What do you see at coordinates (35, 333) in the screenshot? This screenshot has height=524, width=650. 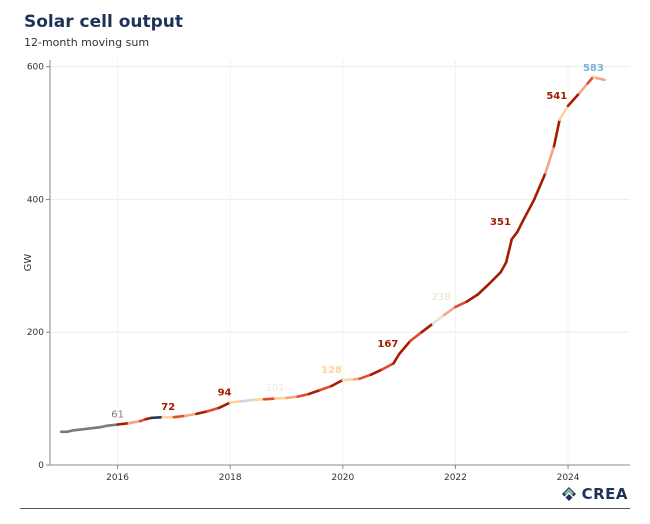 I see `y-tick-label: 200` at bounding box center [35, 333].